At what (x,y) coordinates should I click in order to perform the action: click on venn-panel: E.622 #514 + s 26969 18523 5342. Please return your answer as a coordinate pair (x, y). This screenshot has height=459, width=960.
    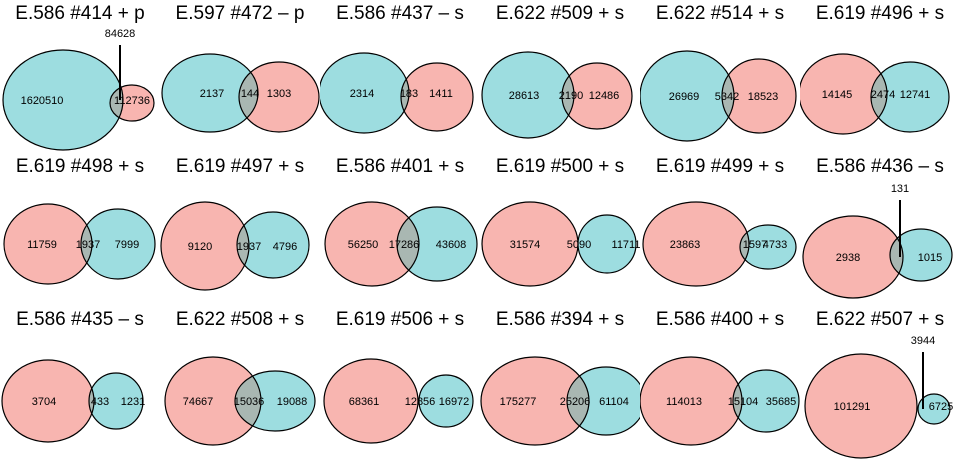
    Looking at the image, I should click on (720, 76).